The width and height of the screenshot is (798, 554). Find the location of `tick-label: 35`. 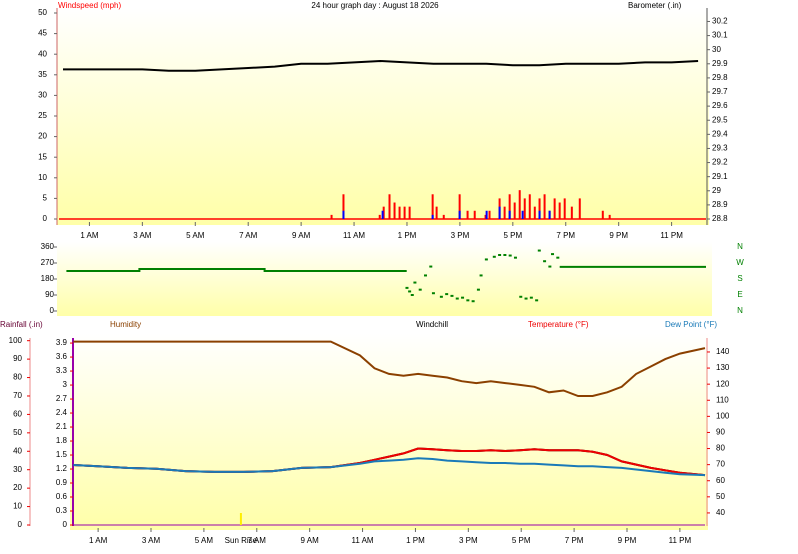

tick-label: 35 is located at coordinates (42, 74).